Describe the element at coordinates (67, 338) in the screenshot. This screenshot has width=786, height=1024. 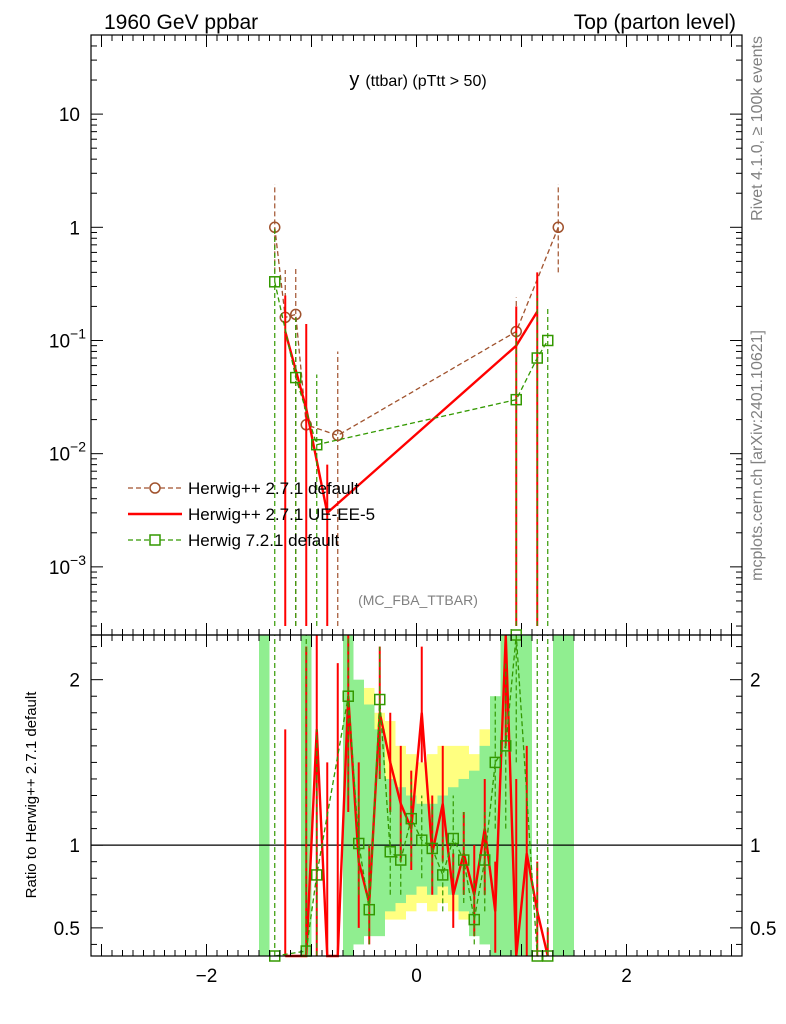
I see `main-y-tick-label-2: 10⁻¹` at that location.